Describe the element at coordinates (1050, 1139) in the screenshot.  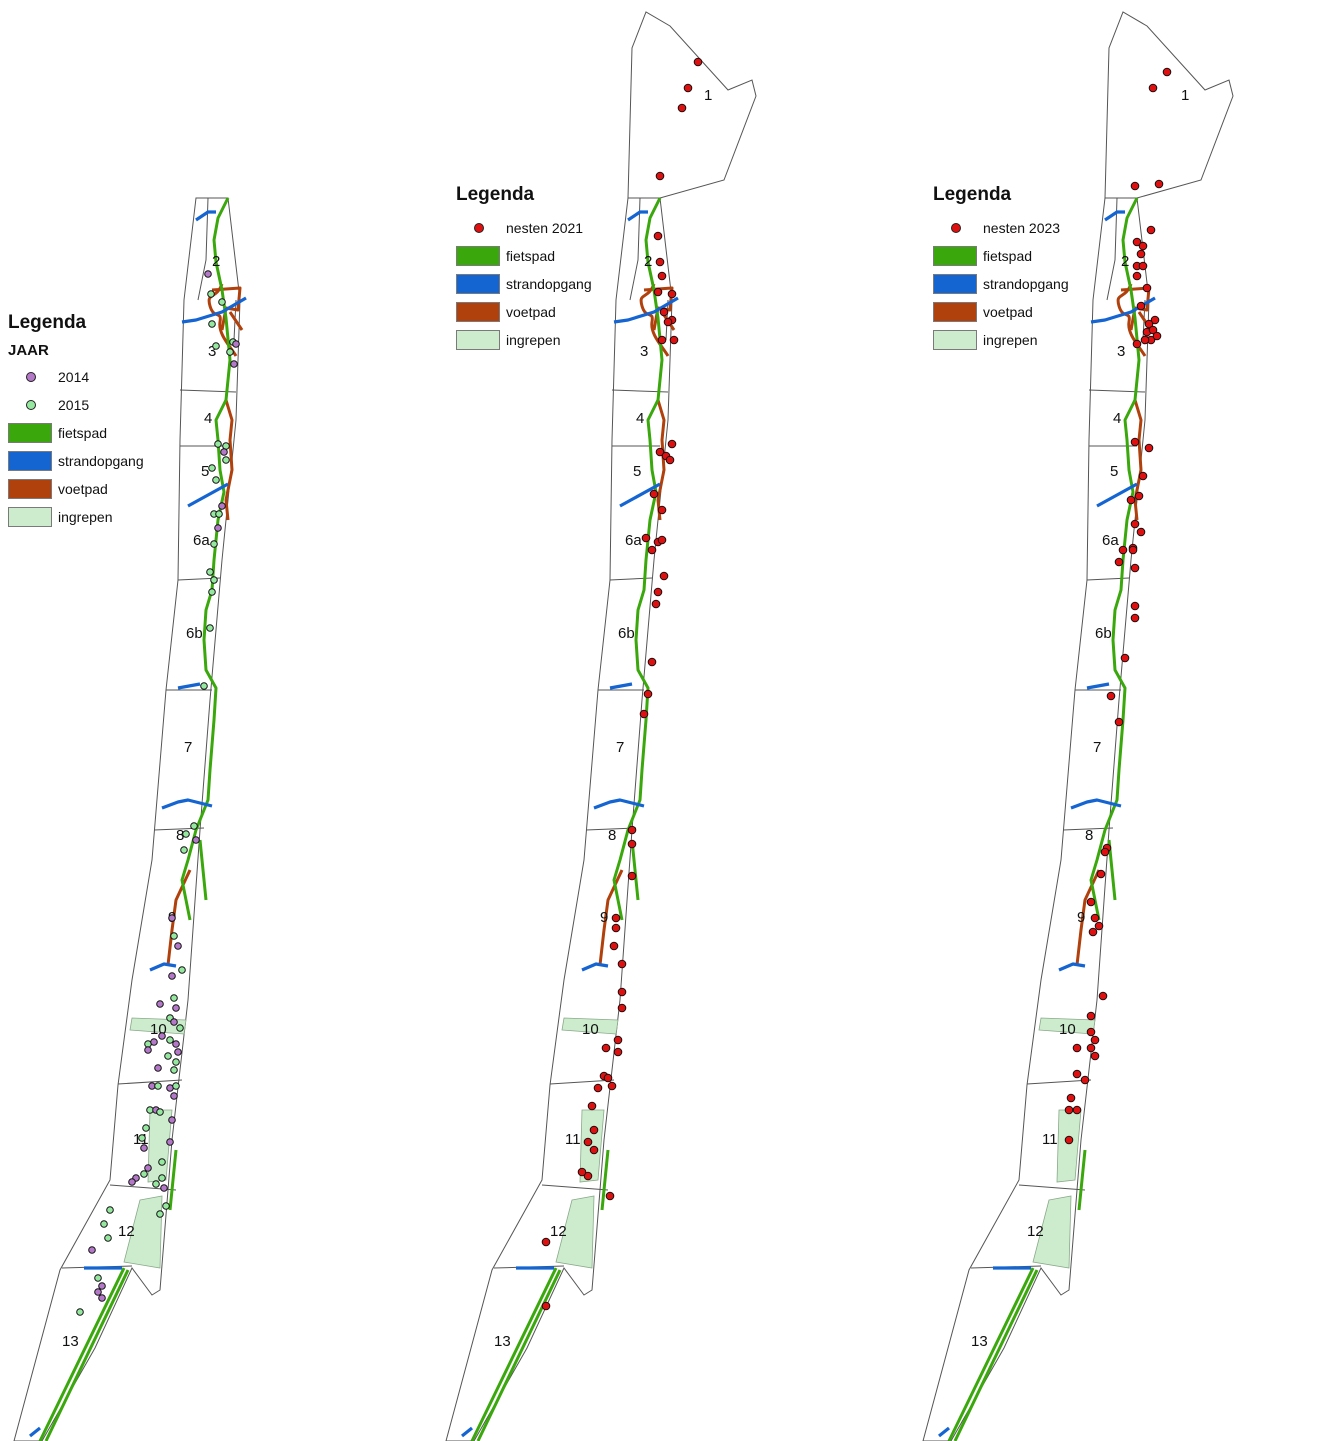
I see `section-label-11: 11` at that location.